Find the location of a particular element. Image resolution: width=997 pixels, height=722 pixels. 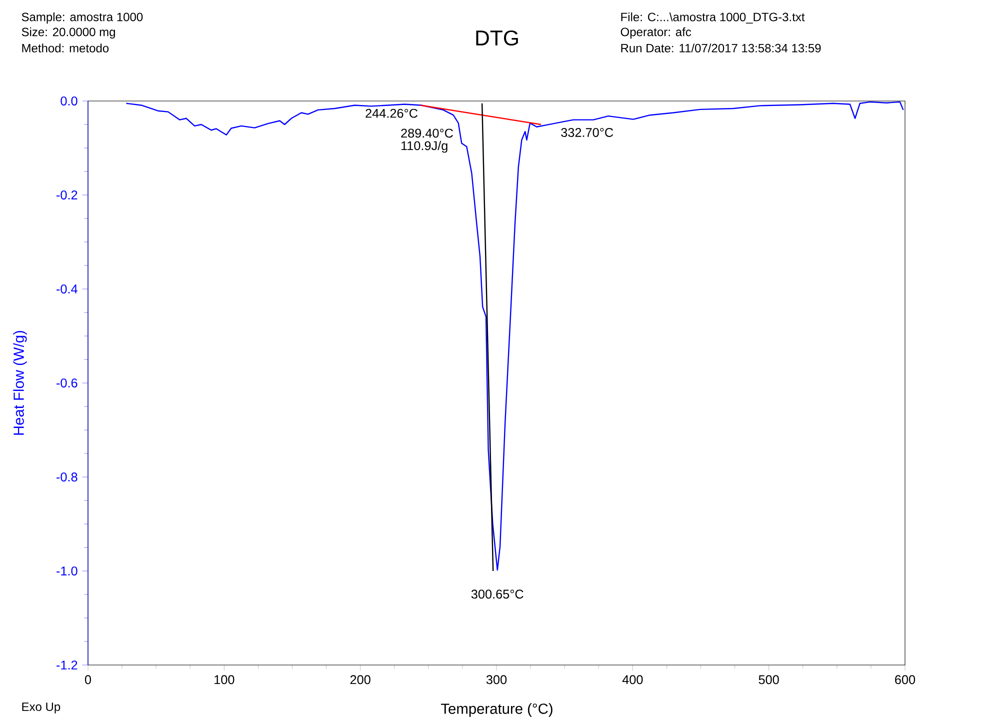

x-tick-label: 200 is located at coordinates (360, 679).